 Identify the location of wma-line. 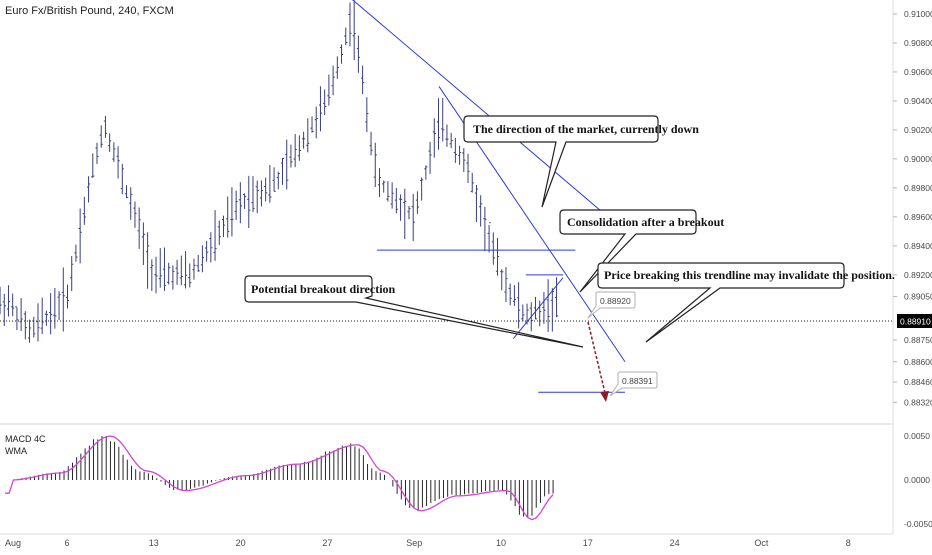
(279, 478).